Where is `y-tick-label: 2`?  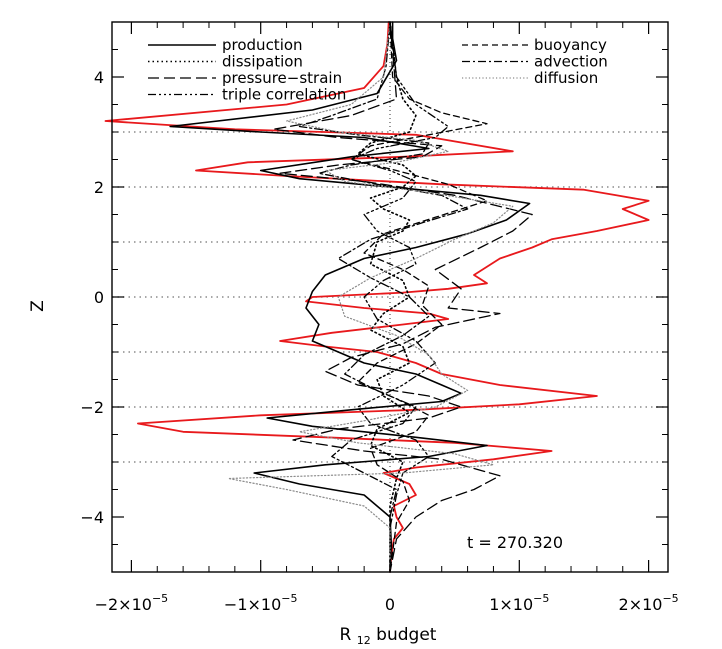 y-tick-label: 2 is located at coordinates (99, 187).